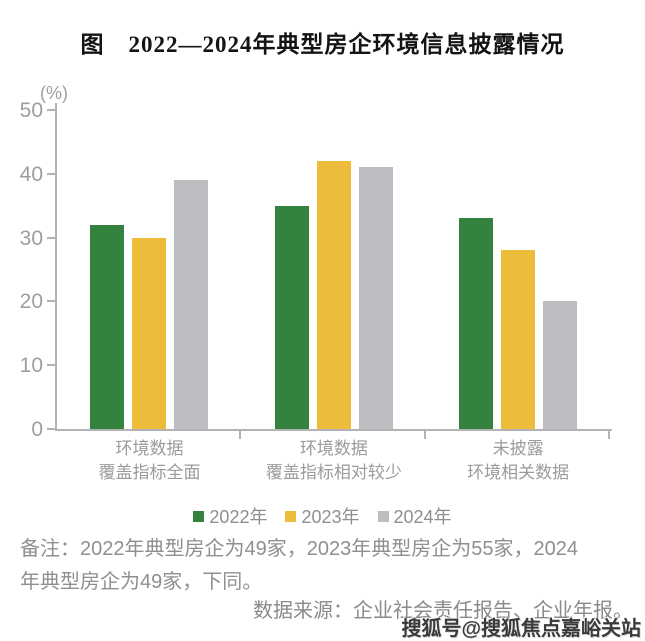  Describe the element at coordinates (31, 302) in the screenshot. I see `y-axis-tick-label: 20` at that location.